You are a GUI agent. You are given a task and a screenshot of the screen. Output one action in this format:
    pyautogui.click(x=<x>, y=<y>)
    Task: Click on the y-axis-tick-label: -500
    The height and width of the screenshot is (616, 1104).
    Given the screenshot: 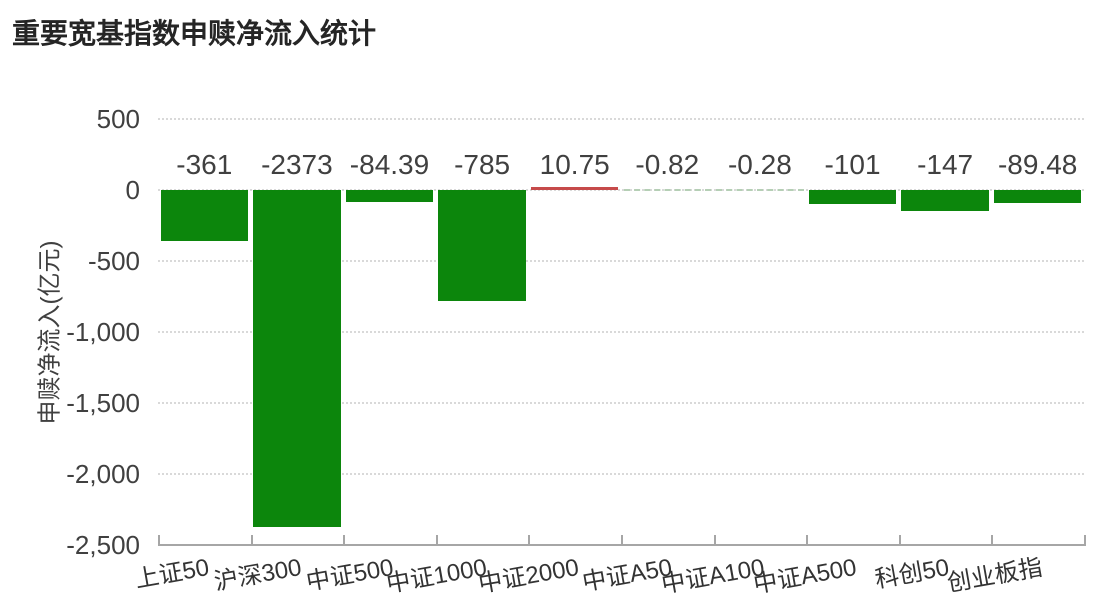 What is the action you would take?
    pyautogui.click(x=113, y=261)
    